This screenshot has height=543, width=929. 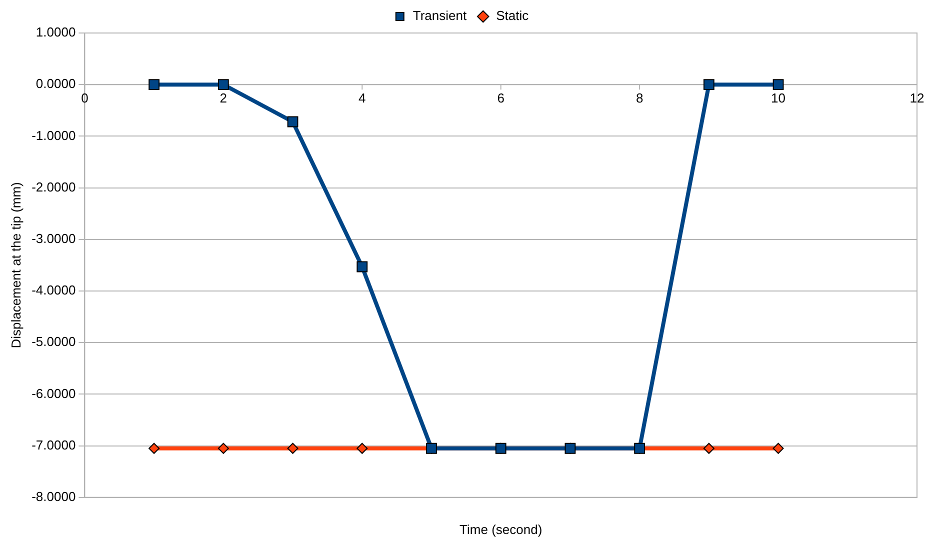 What do you see at coordinates (640, 98) in the screenshot?
I see `x-tick-label: 8` at bounding box center [640, 98].